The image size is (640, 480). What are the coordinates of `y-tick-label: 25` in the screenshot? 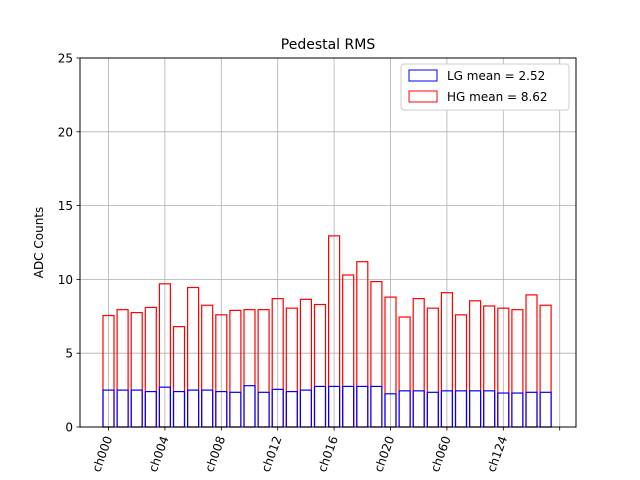 It's located at (65, 59).